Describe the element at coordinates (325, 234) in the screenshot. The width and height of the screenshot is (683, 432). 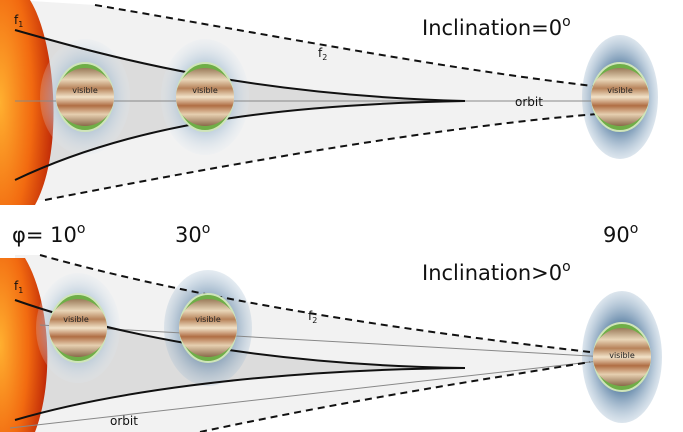
I see `phase-labels: φ= 10o 30o 90o` at that location.